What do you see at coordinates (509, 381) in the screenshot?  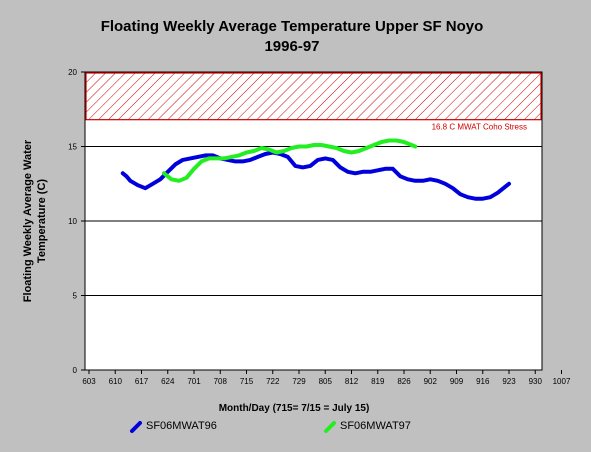 I see `x-tick-label-923: 923` at bounding box center [509, 381].